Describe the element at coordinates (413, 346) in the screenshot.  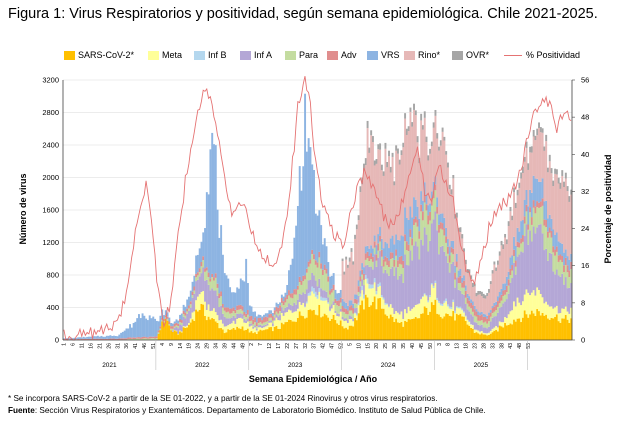
I see `week-tick-2024-40: 40` at that location.